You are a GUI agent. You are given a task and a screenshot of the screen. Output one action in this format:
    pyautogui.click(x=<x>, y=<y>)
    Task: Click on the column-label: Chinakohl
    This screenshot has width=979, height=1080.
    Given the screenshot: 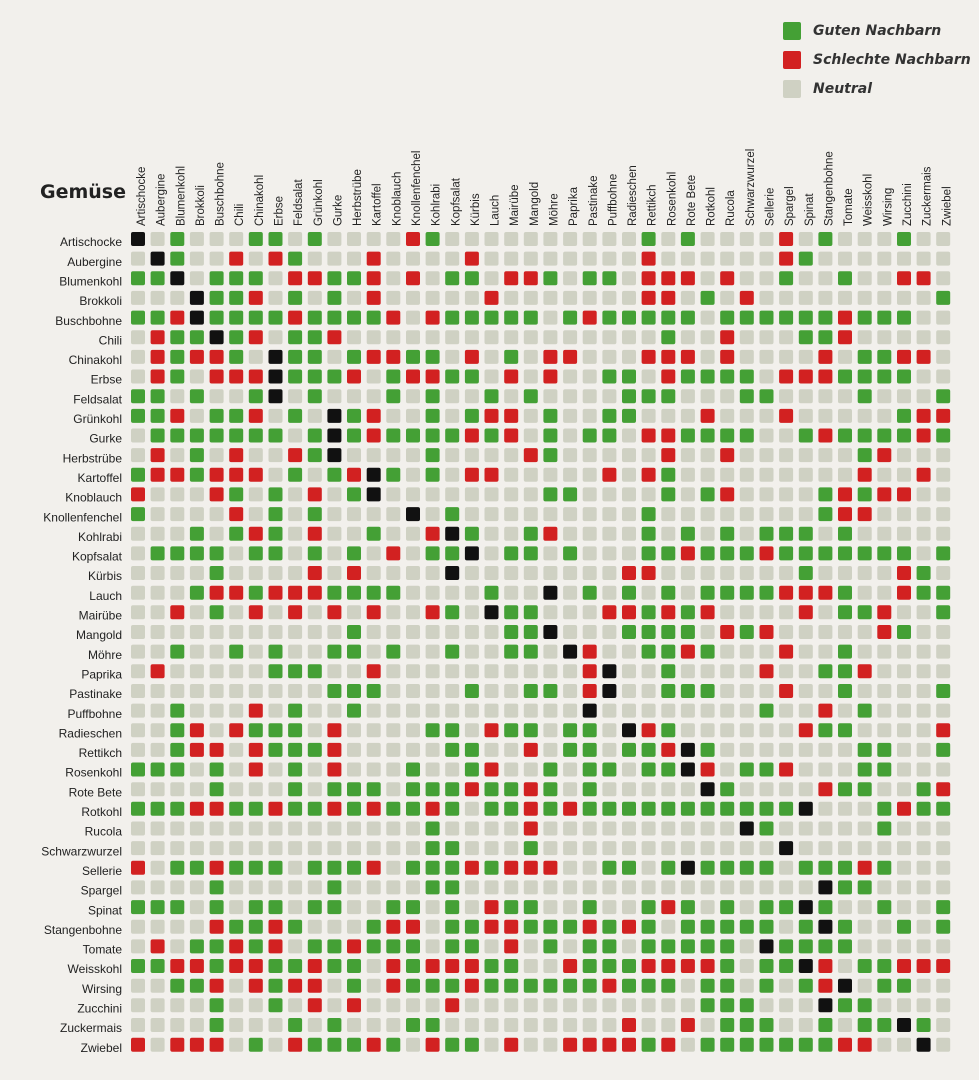 What is the action you would take?
    pyautogui.click(x=260, y=200)
    